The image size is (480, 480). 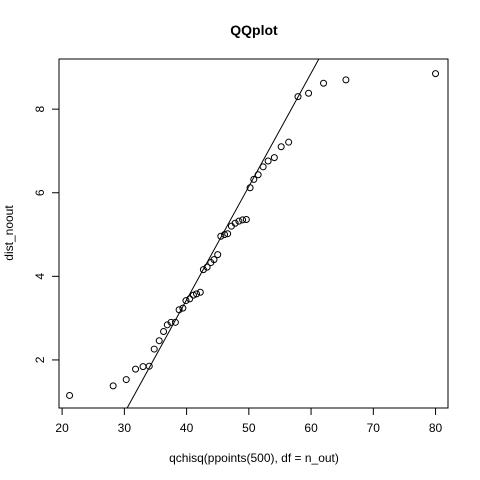 I want to click on y-tick-label: 2, so click(x=40, y=359).